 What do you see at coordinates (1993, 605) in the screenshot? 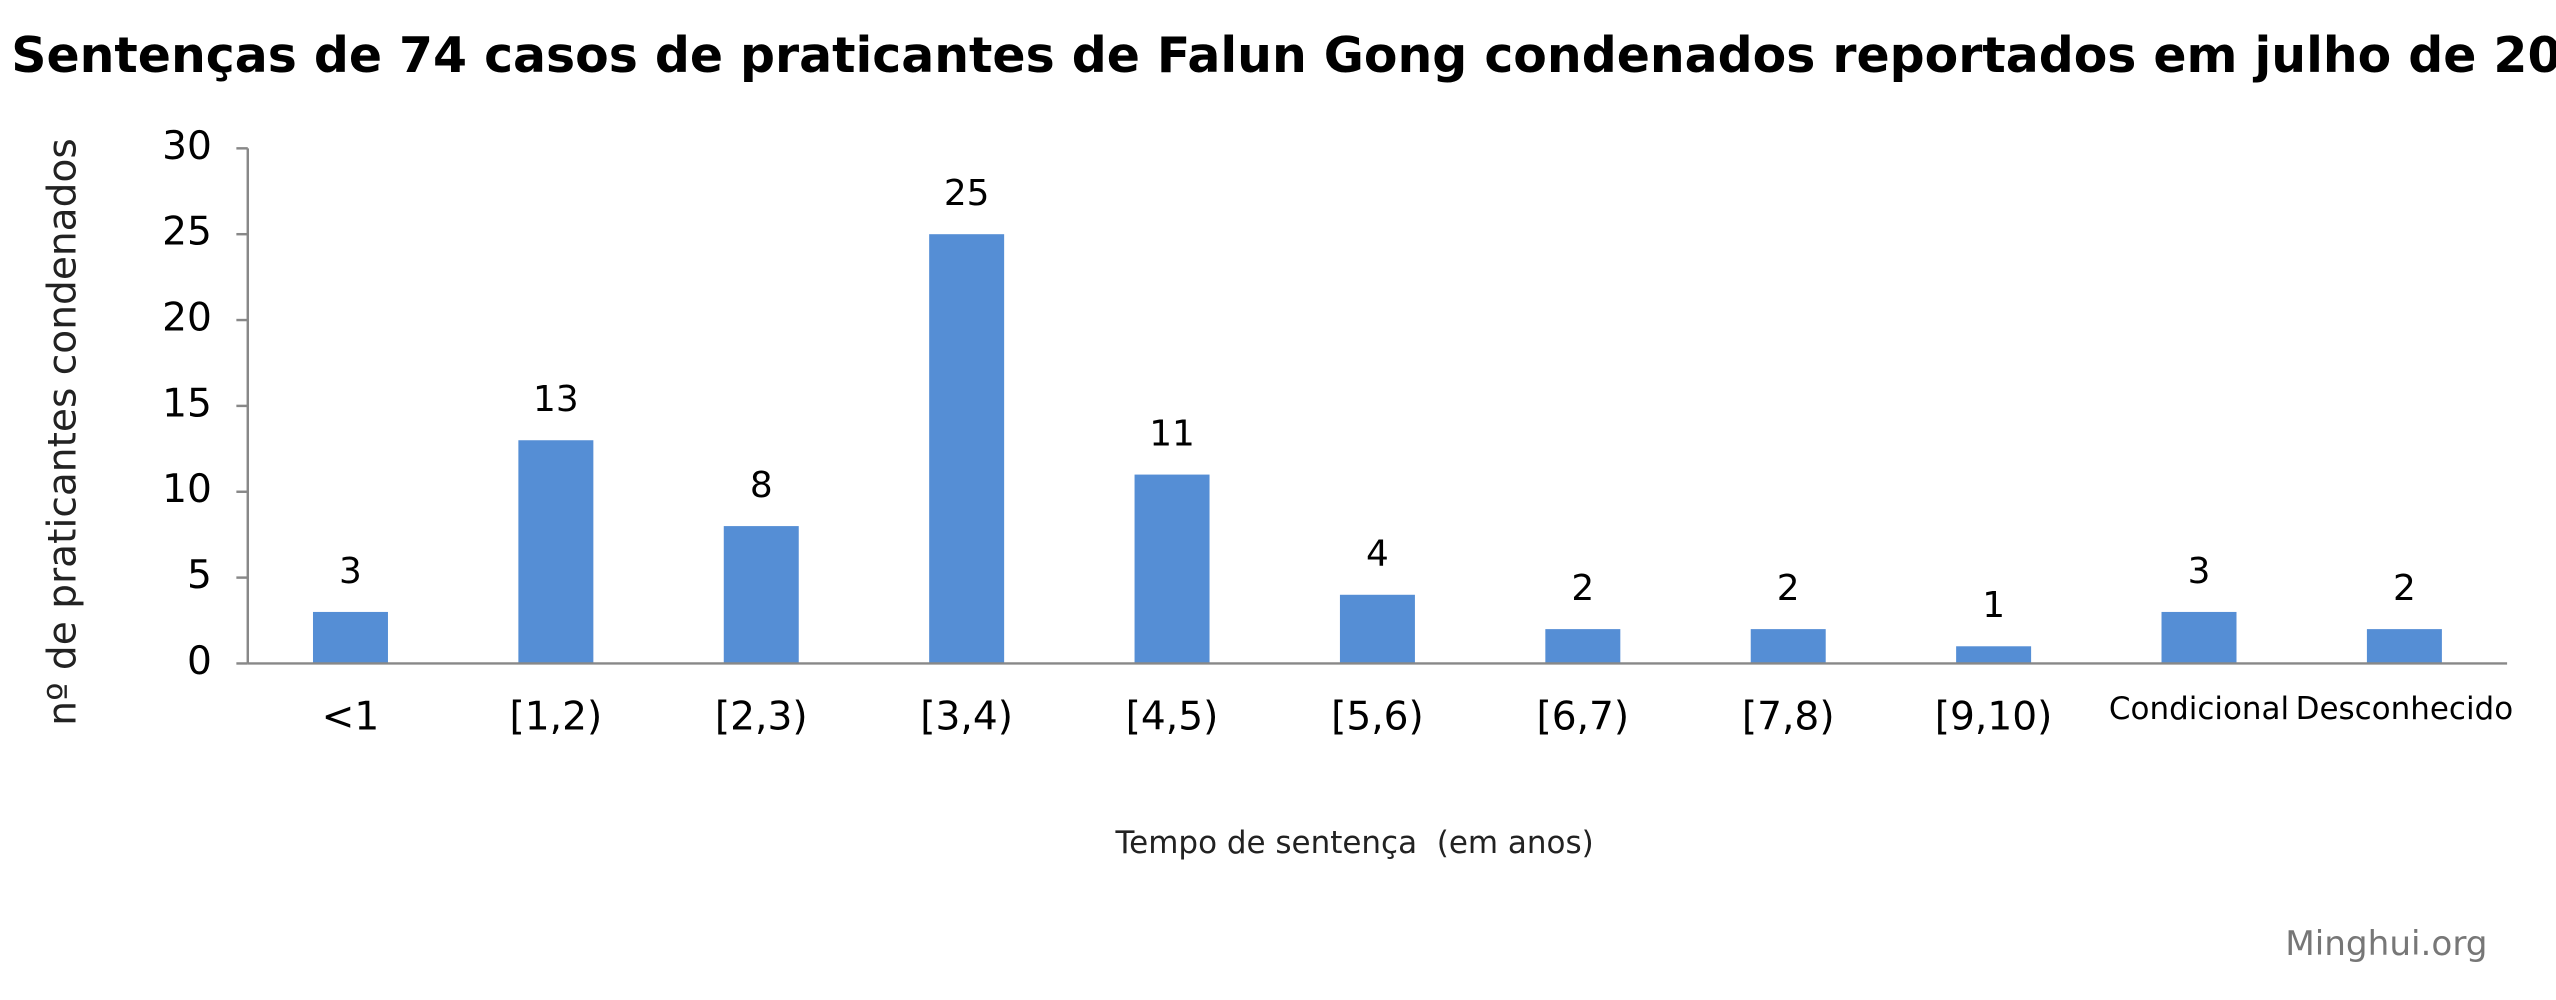
I see `data-label: 1` at bounding box center [1993, 605].